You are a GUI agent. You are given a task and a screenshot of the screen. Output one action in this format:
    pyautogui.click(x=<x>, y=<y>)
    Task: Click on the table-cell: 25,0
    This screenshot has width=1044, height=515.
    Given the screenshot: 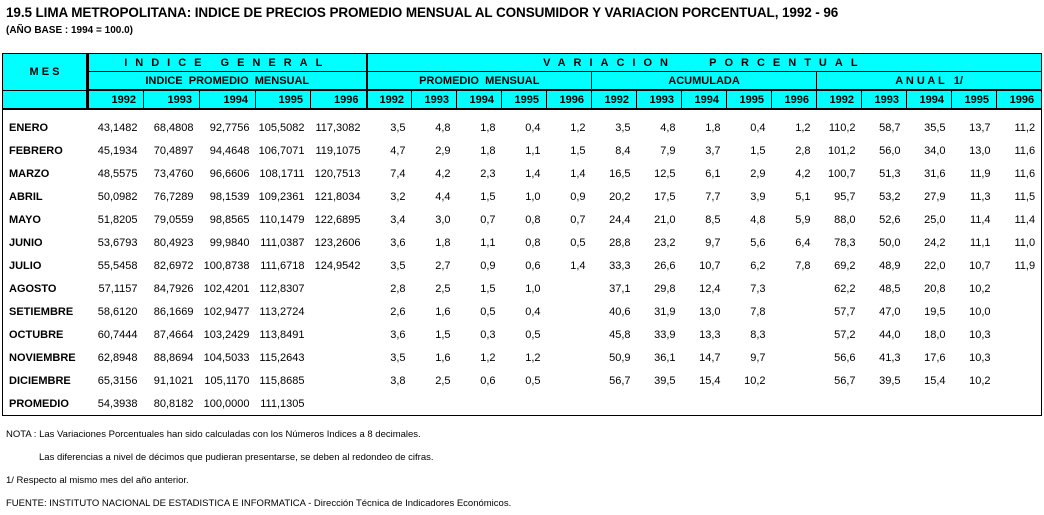 What is the action you would take?
    pyautogui.click(x=935, y=219)
    